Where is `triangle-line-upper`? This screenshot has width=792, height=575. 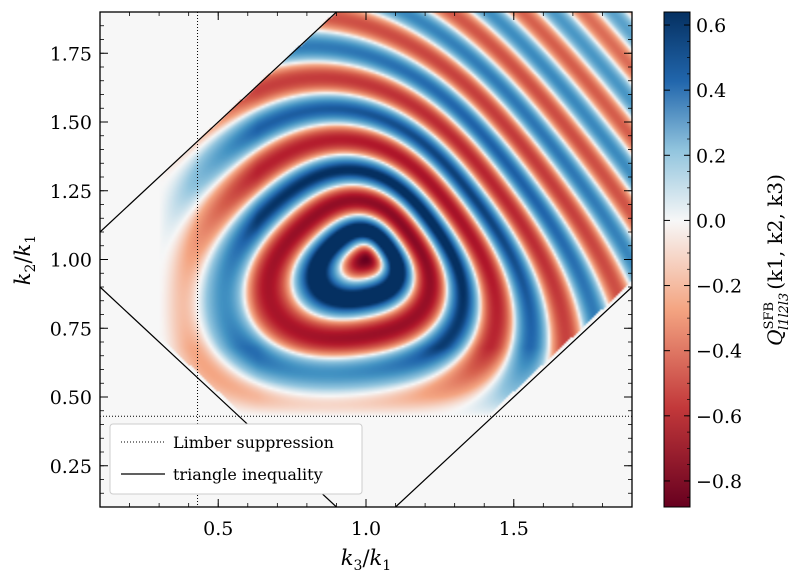
triangle-line-upper is located at coordinates (218, 122).